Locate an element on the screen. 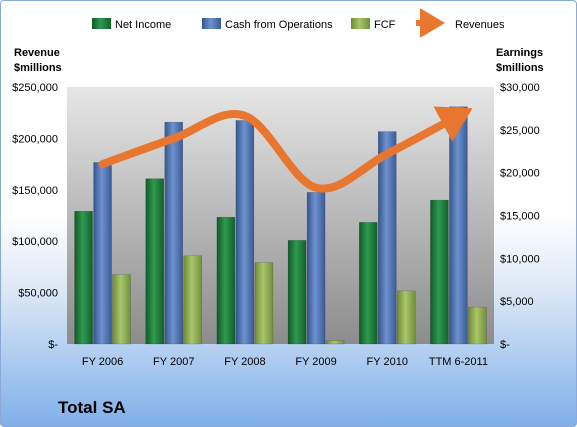  right-tick-label: $15,000 is located at coordinates (520, 217).